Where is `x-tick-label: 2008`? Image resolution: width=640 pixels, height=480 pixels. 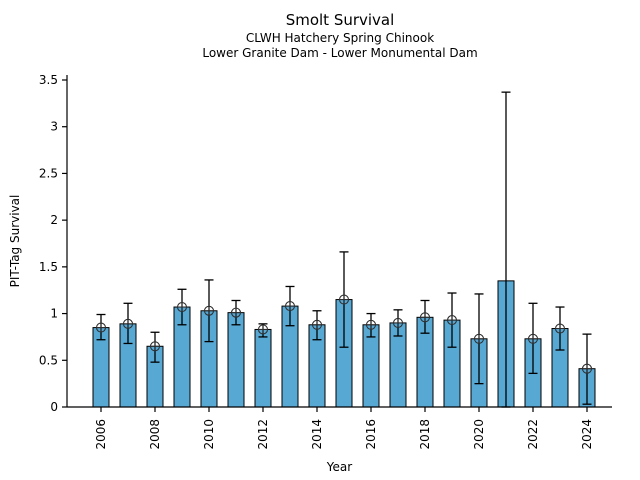 x-tick-label: 2008 is located at coordinates (155, 434).